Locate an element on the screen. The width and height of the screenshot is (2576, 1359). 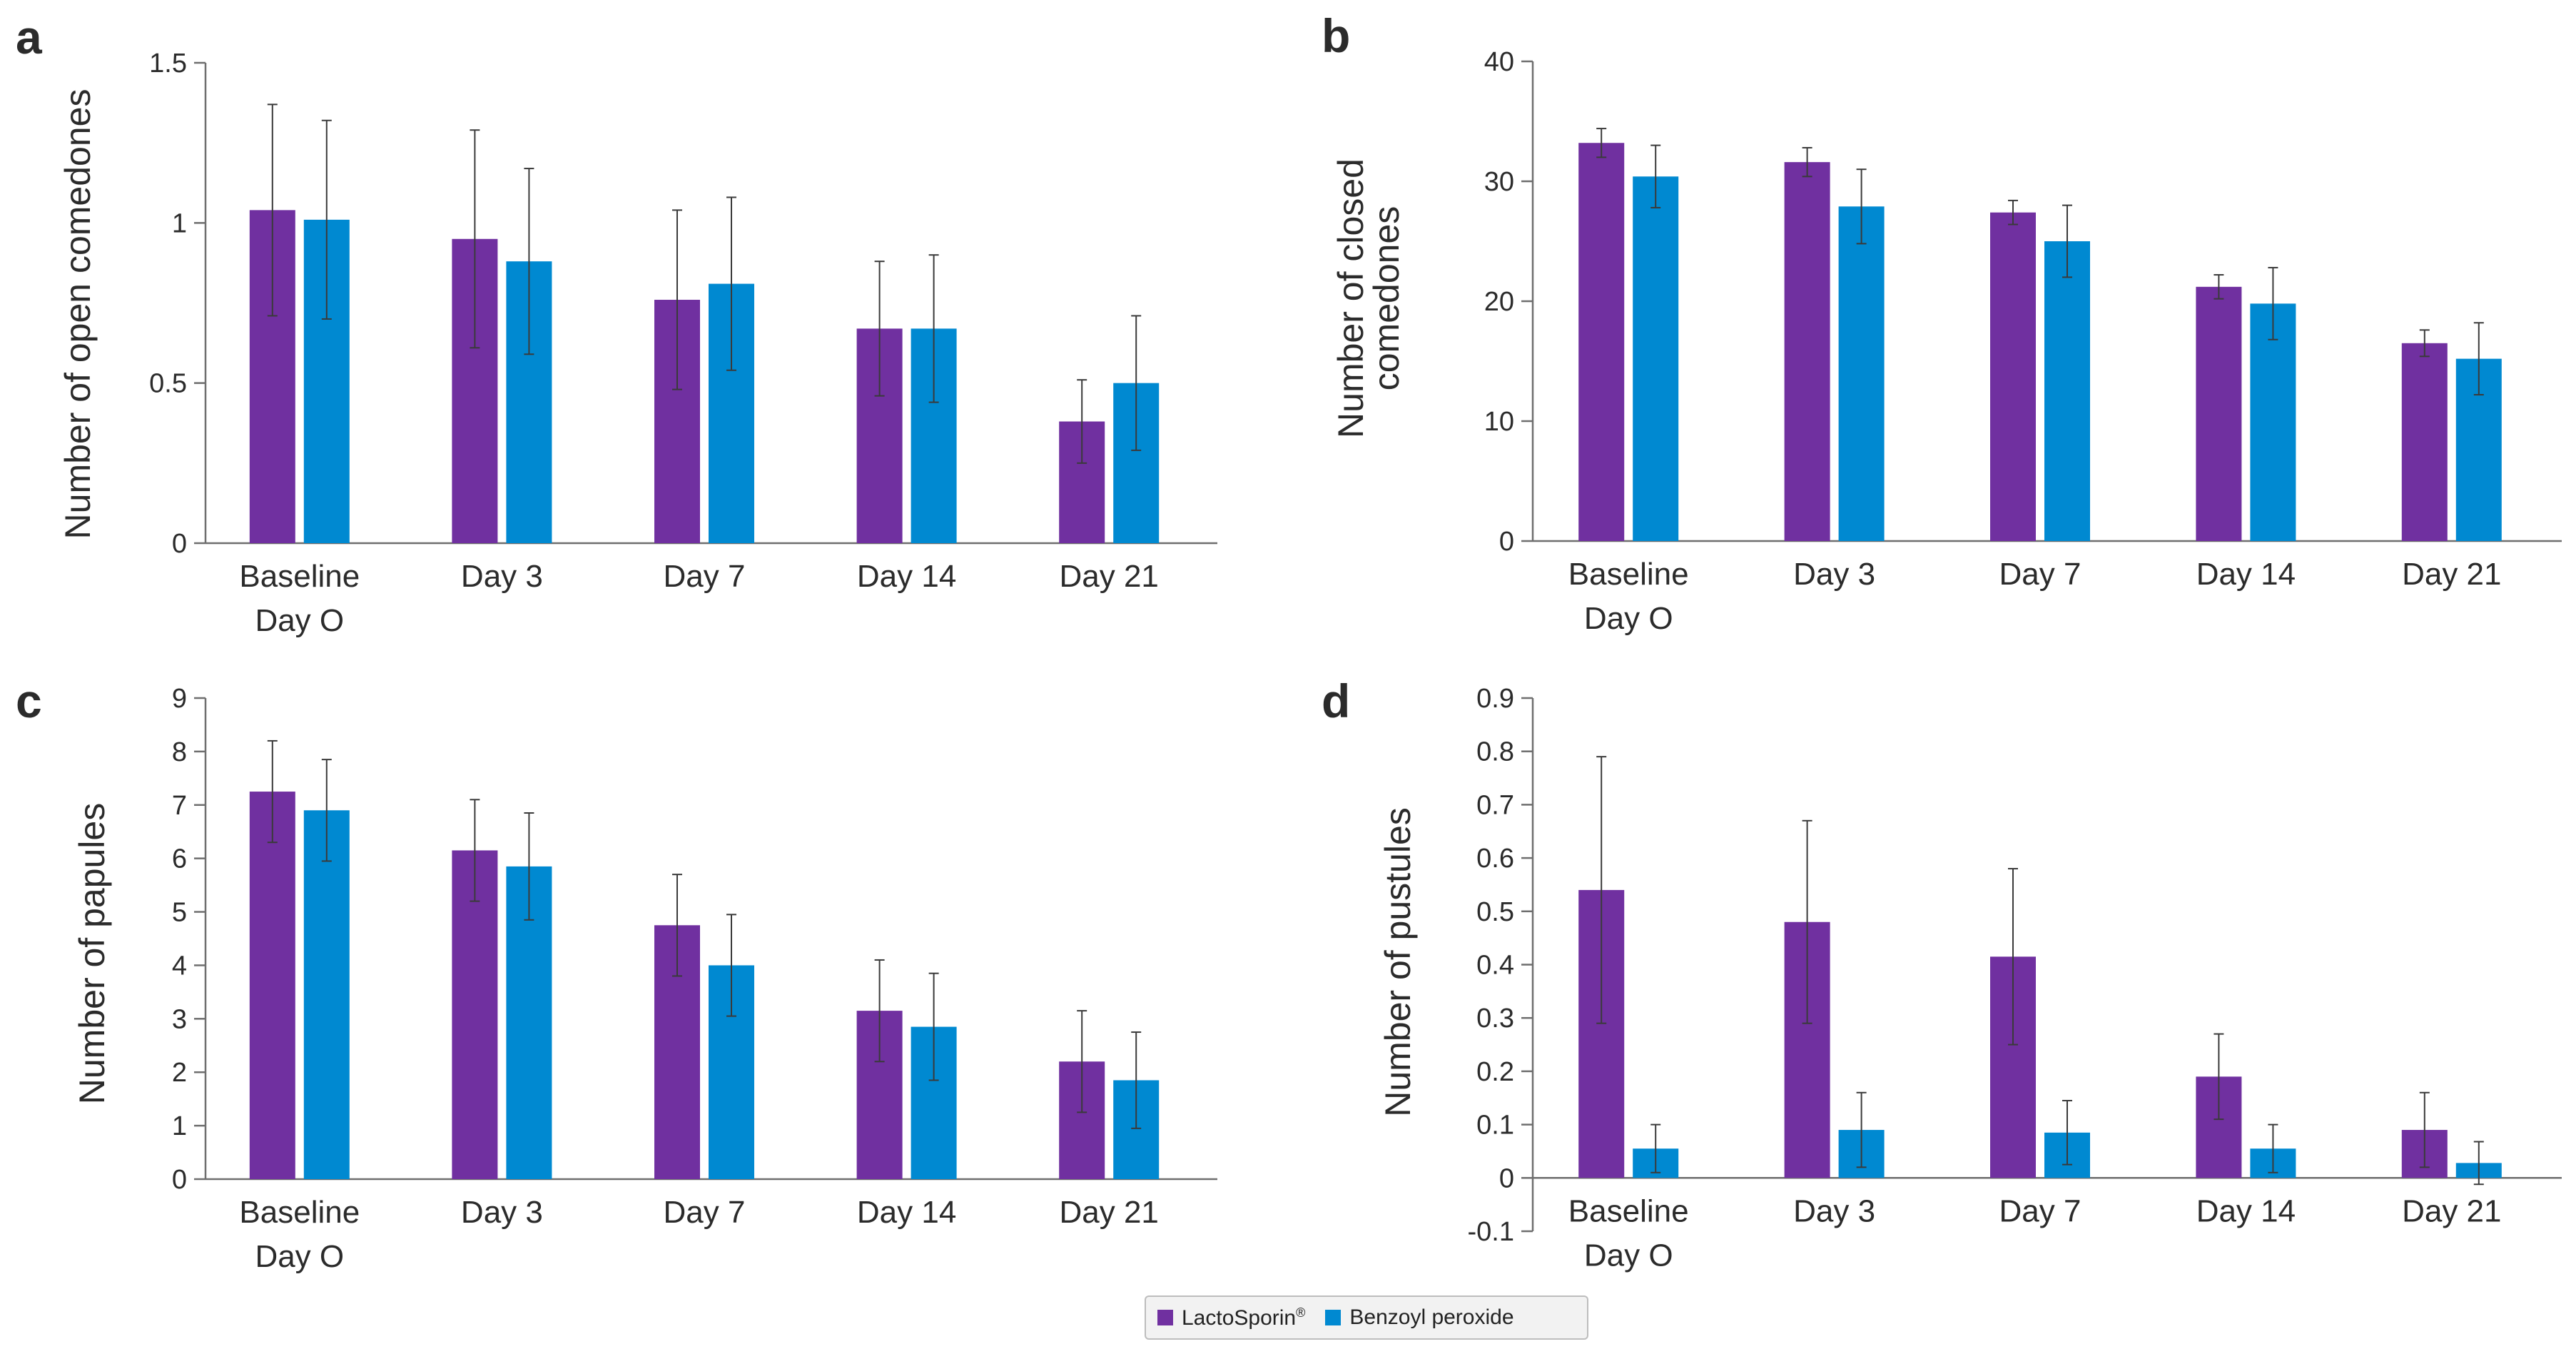
x-tick-label-b: Baseline is located at coordinates (1628, 574).